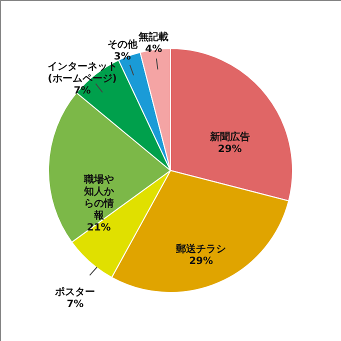 The image size is (341, 341). I want to click on slice-label: 職場や知人からの情報, so click(98, 198).